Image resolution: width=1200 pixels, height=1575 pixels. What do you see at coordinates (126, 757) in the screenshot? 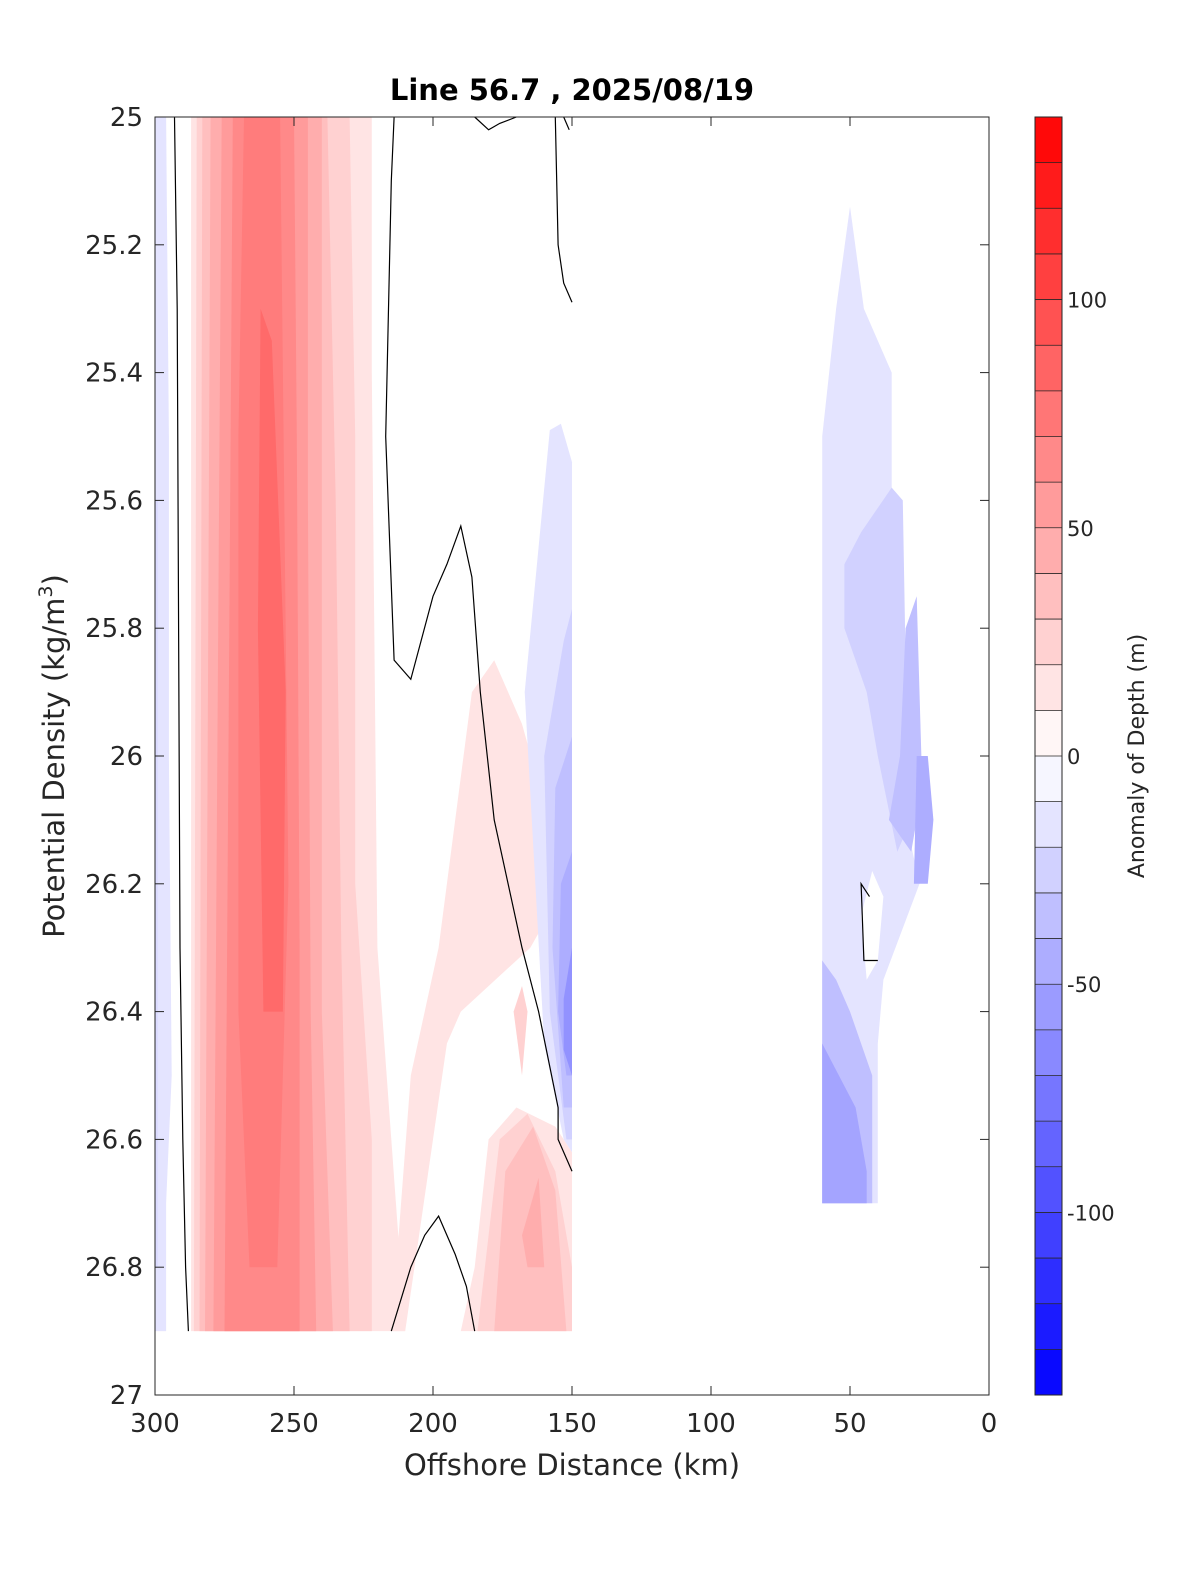
I see `y-tick-label: 26` at bounding box center [126, 757].